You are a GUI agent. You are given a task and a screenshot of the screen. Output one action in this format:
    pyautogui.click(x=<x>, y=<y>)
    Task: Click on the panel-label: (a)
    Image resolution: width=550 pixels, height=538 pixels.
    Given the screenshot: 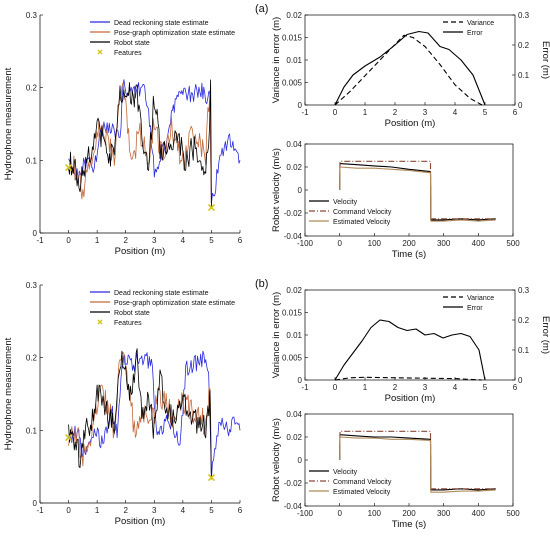 What is the action you would take?
    pyautogui.click(x=261, y=9)
    